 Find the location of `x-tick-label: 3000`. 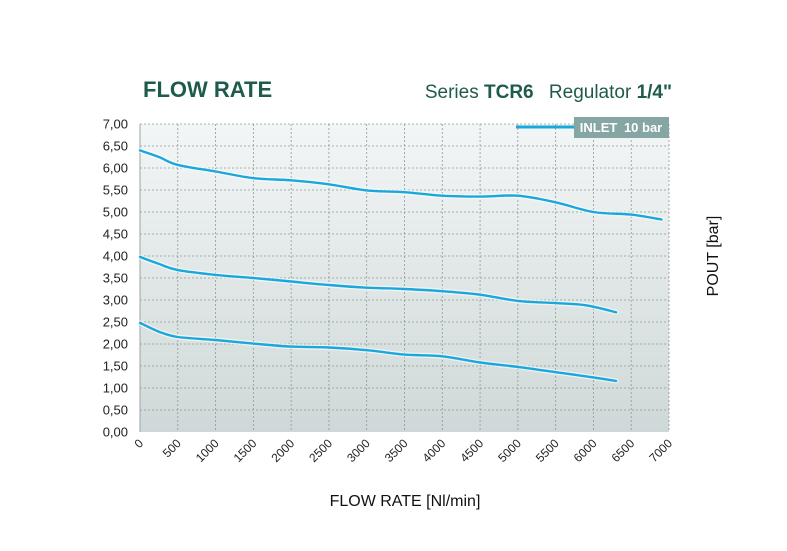

x-tick-label: 3000 is located at coordinates (358, 450).